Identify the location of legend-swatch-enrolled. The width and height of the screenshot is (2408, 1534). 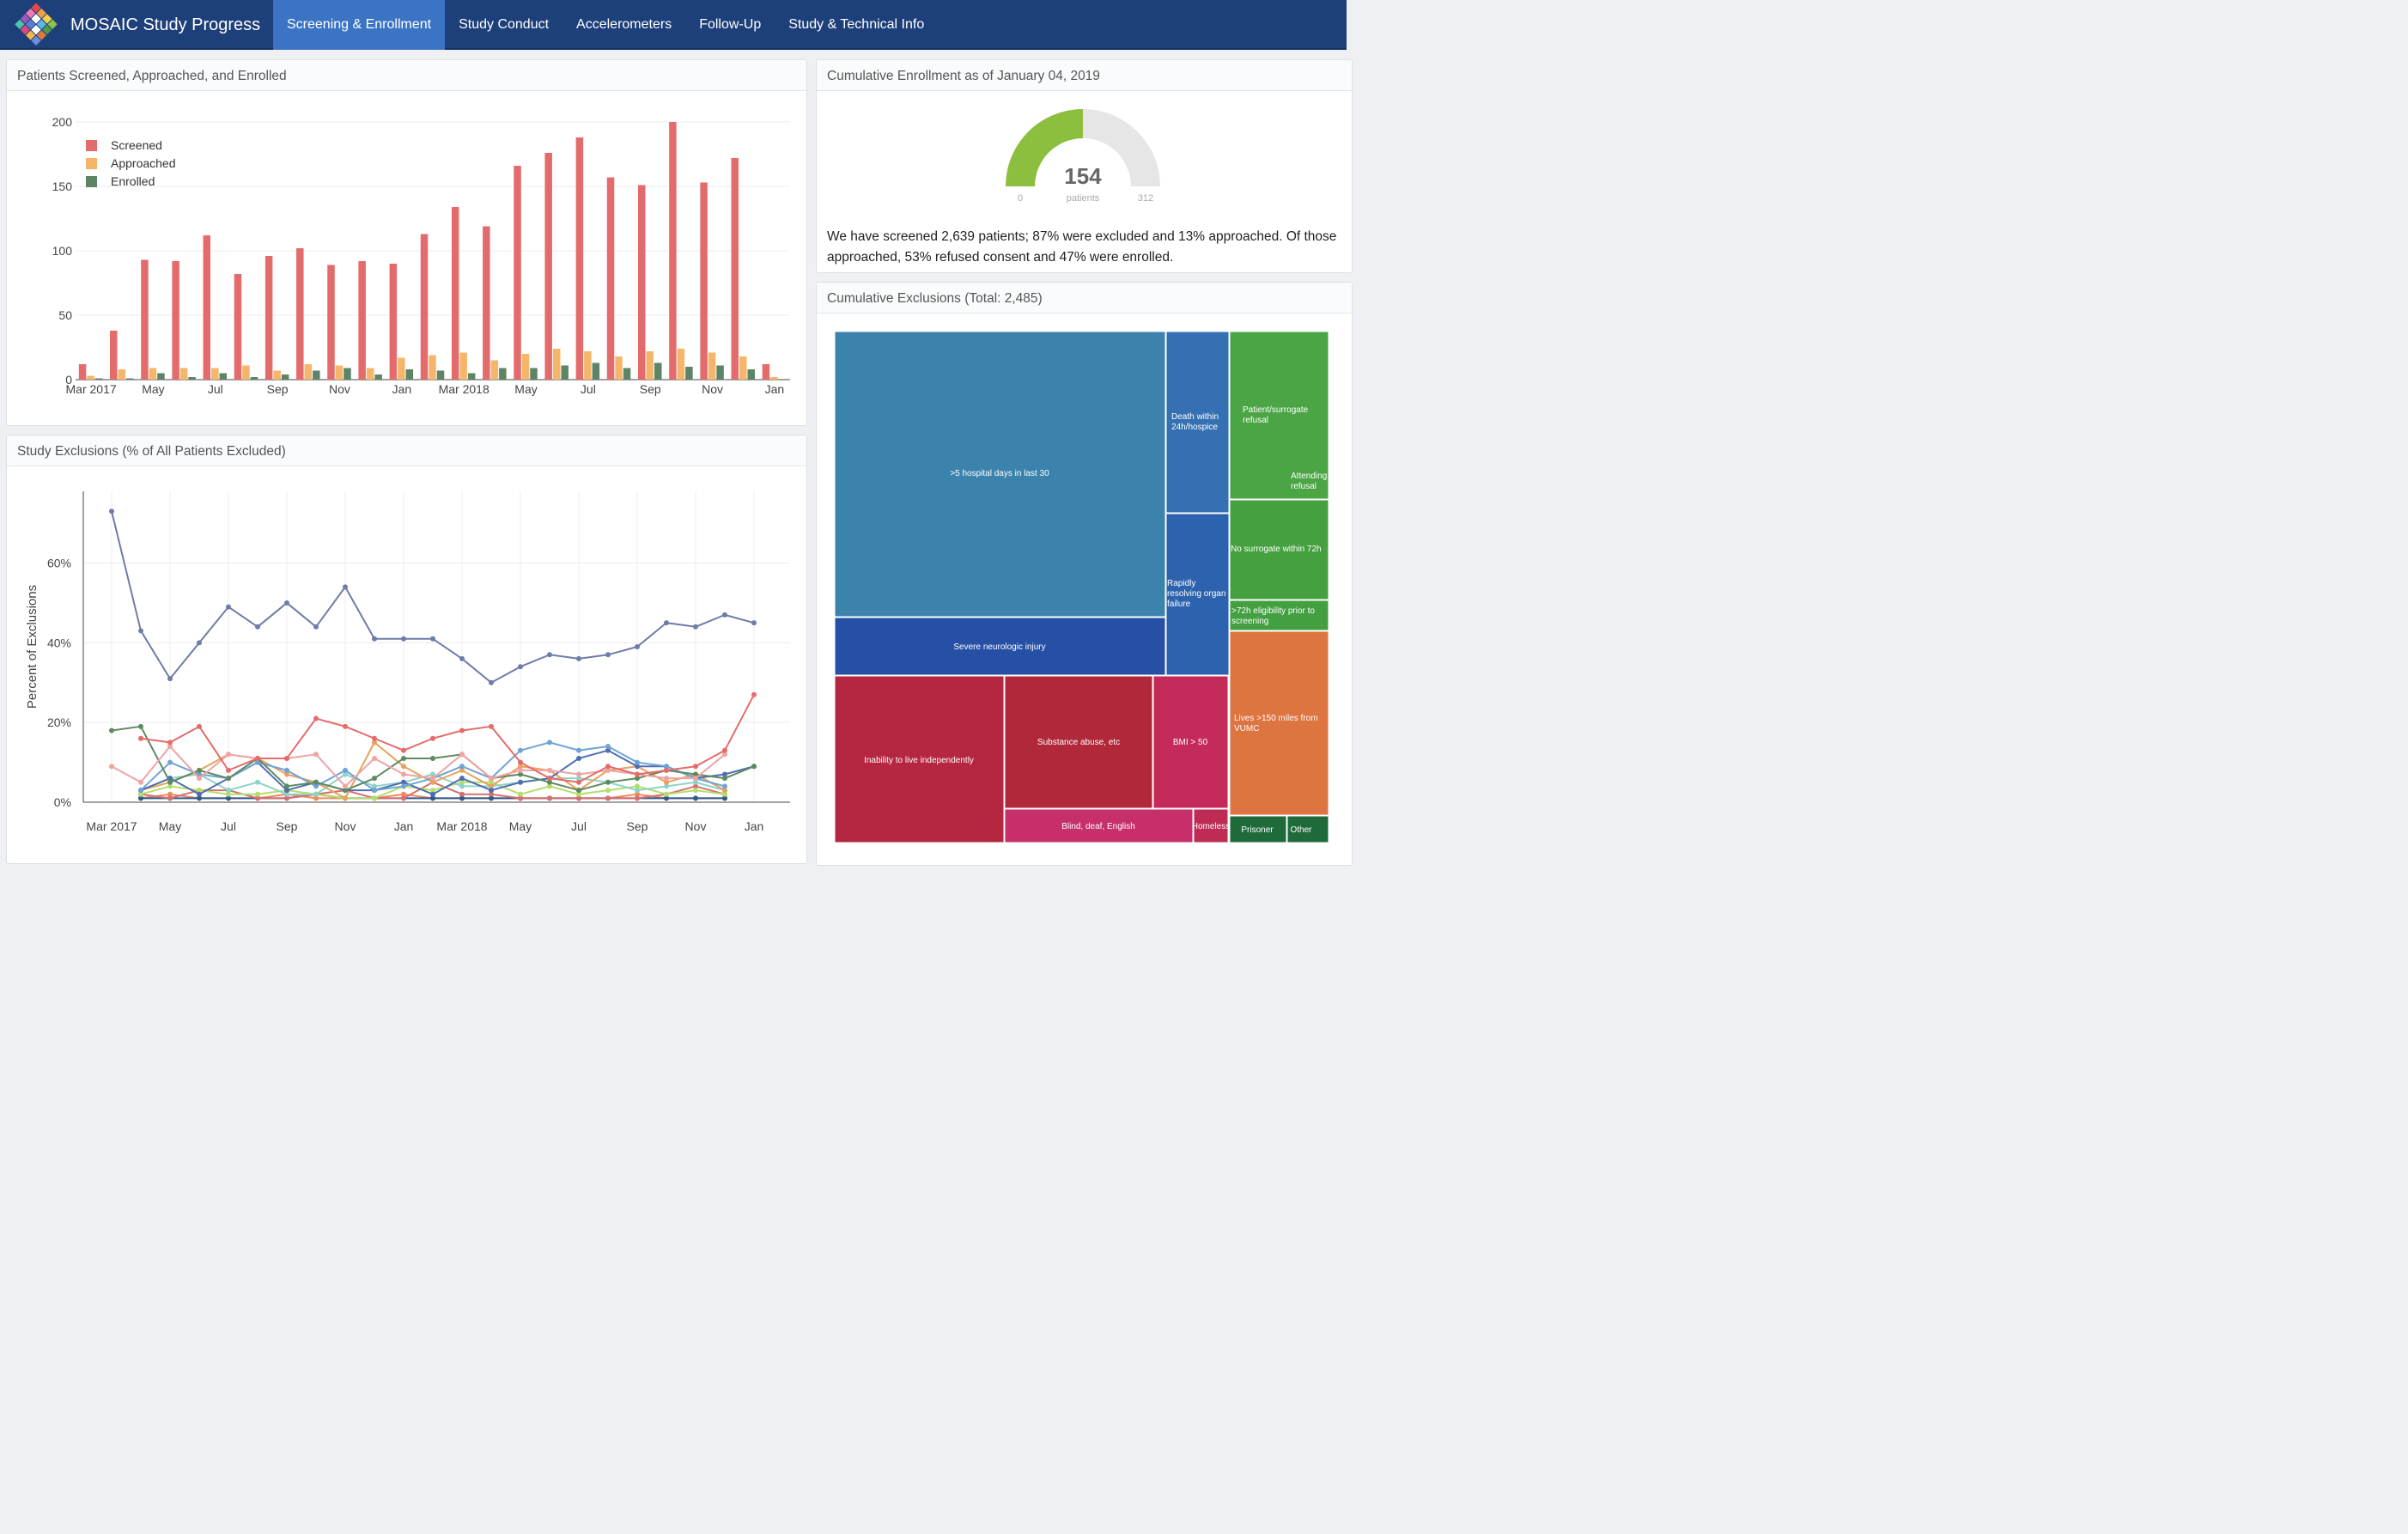
(91, 182).